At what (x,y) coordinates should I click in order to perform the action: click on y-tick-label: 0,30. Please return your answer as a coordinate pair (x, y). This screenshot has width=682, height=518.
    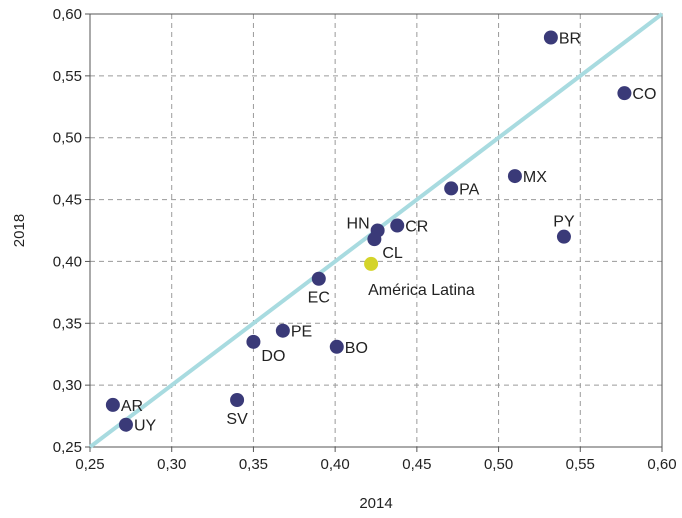
    Looking at the image, I should click on (67, 385).